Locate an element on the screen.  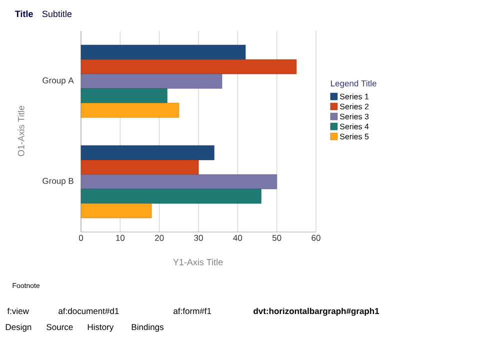
x-tick-label: 50 is located at coordinates (277, 237).